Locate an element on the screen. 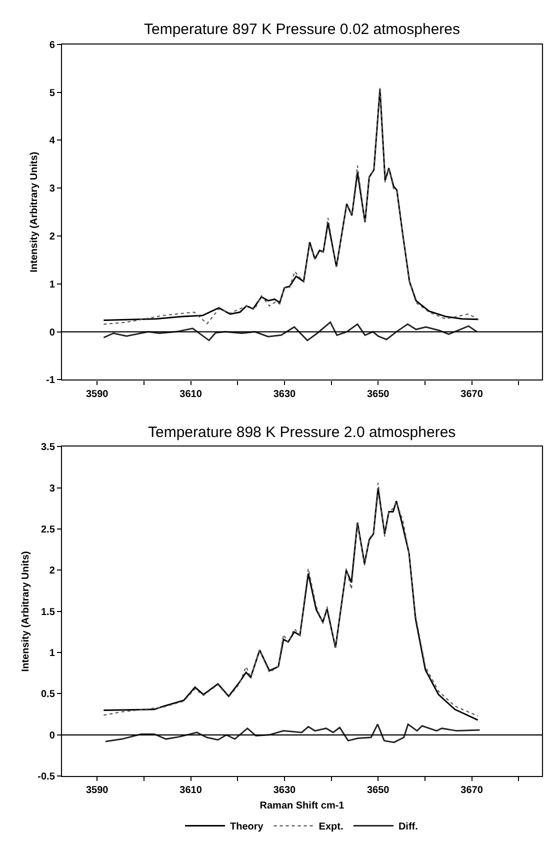 The width and height of the screenshot is (550, 860). y-tick-label: -1 is located at coordinates (51, 380).